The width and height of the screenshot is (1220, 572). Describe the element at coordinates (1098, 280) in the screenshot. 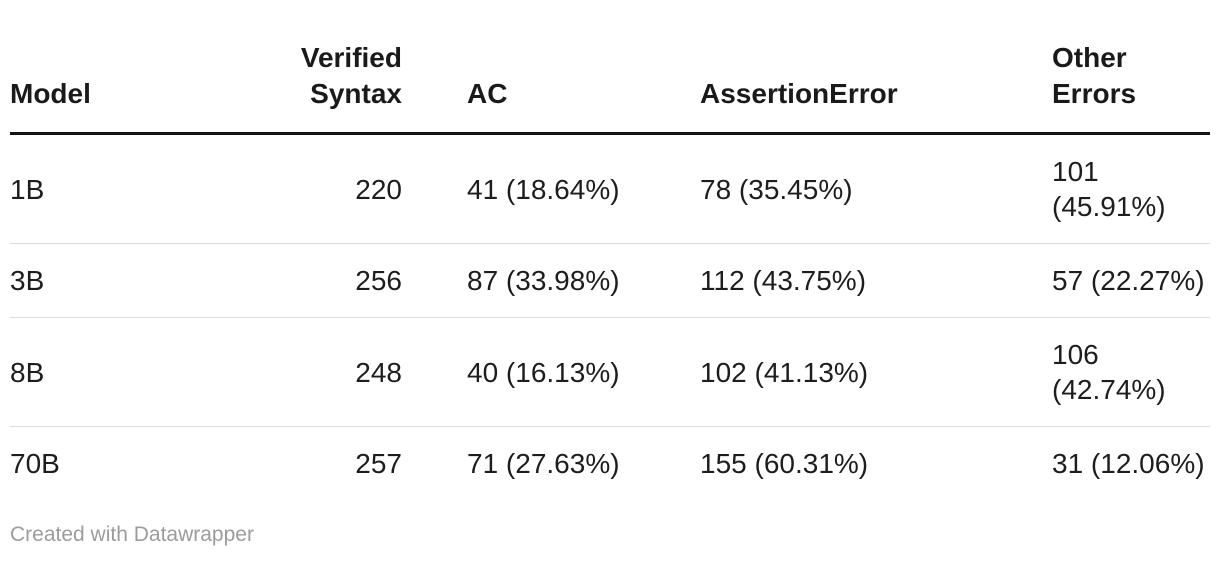

I see `cell-other-errors: 57 (22.27%)` at that location.